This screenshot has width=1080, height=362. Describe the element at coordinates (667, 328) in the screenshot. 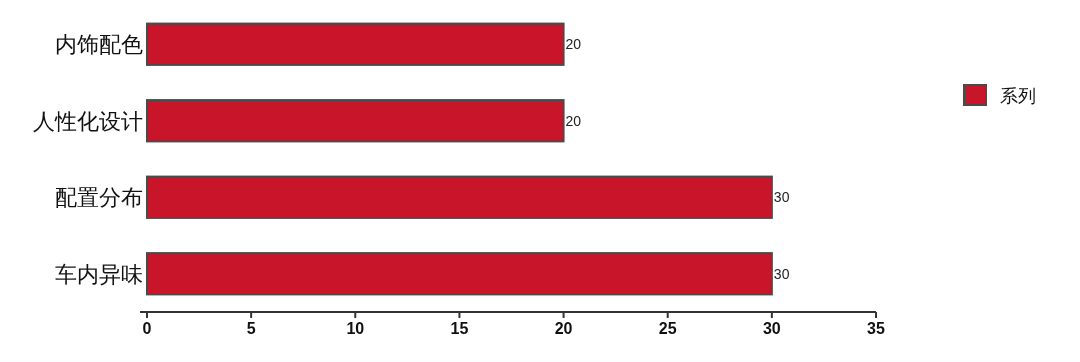

I see `x-tick-label: 25` at that location.